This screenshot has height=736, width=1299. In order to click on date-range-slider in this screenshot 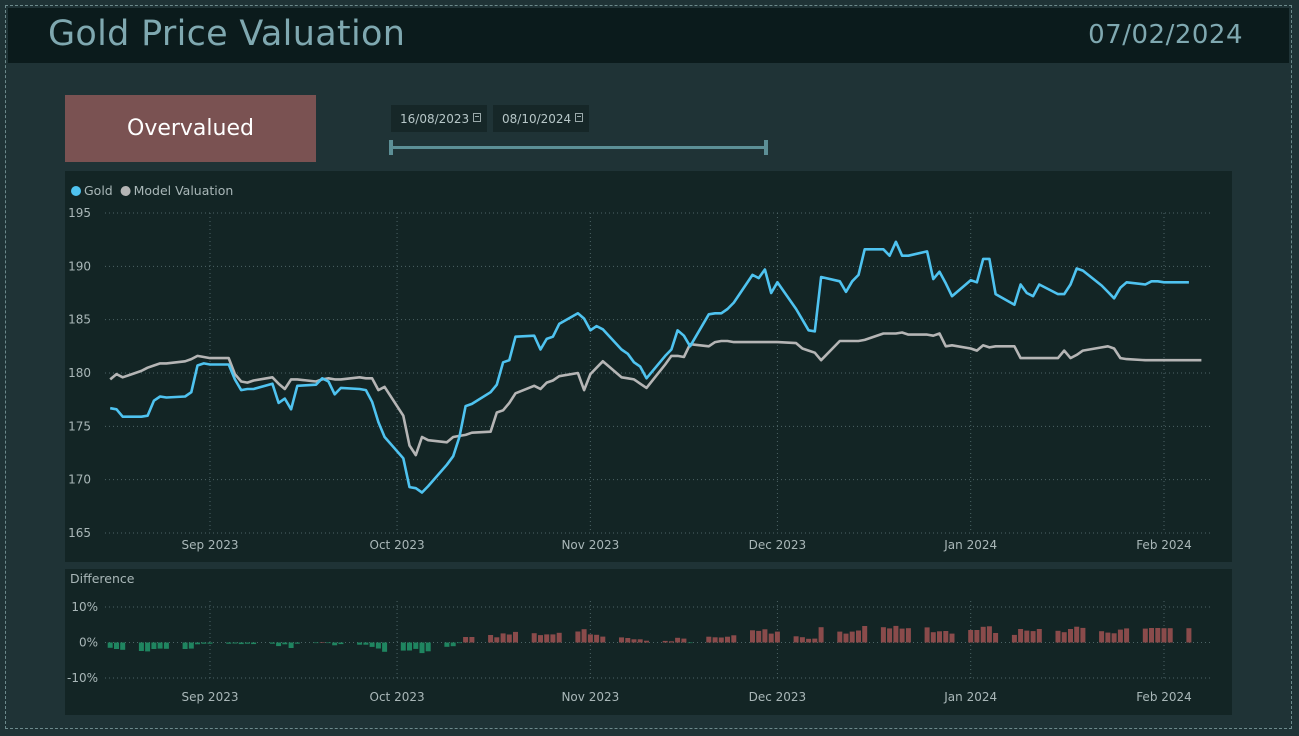, I will do `click(578, 147)`.